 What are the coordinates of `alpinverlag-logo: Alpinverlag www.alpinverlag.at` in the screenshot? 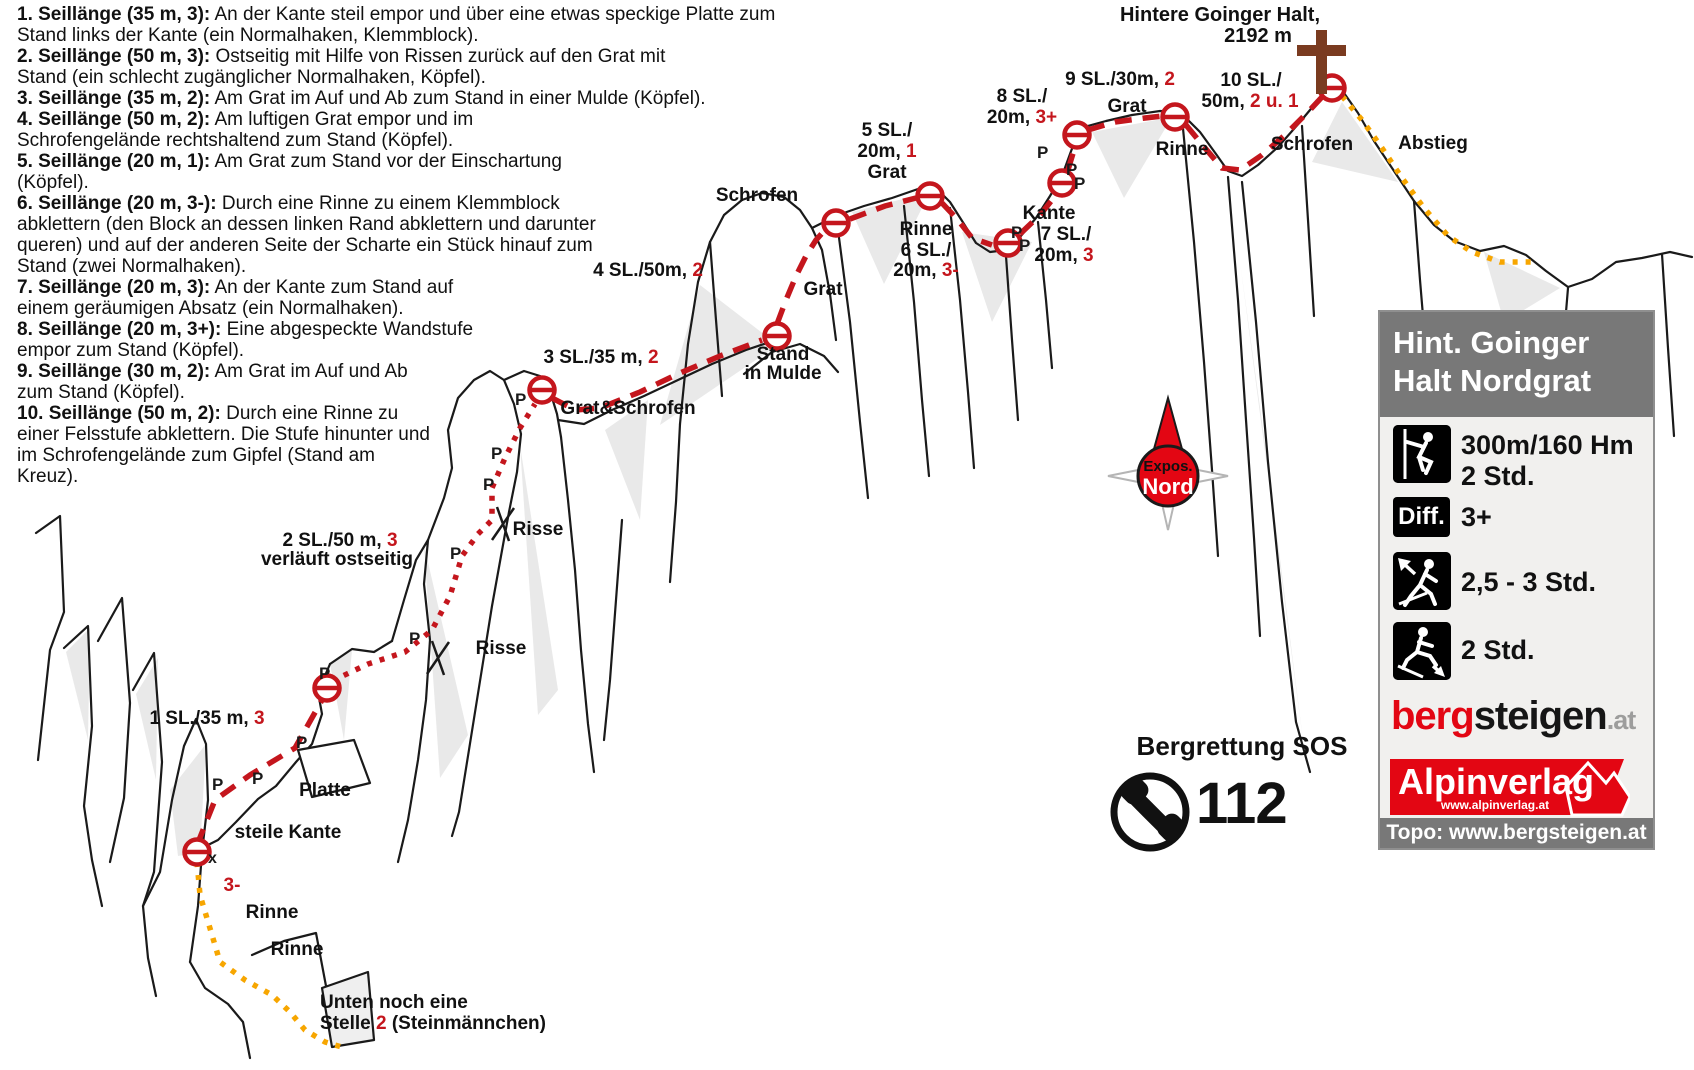 It's located at (1510, 787).